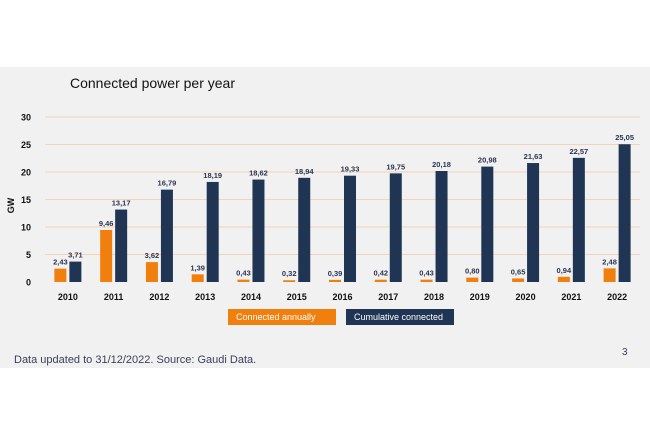 The width and height of the screenshot is (650, 433). Describe the element at coordinates (121, 203) in the screenshot. I see `data-label: 13,17` at that location.